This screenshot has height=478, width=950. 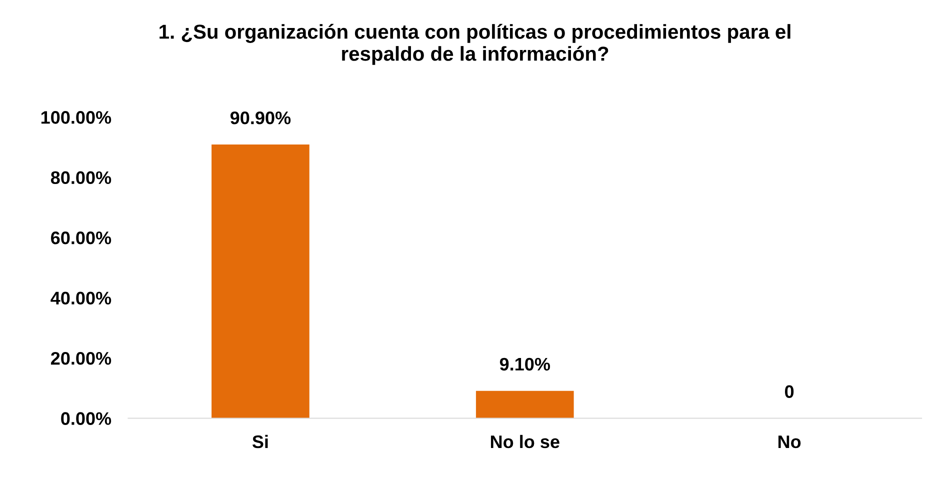 I want to click on data-label: 90.90%, so click(x=260, y=117).